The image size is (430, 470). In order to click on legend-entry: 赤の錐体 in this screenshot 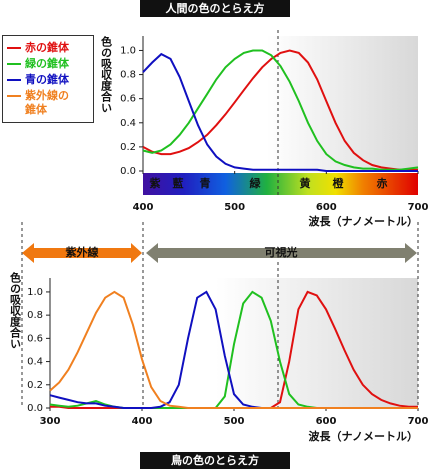, I will do `click(48, 48)`.